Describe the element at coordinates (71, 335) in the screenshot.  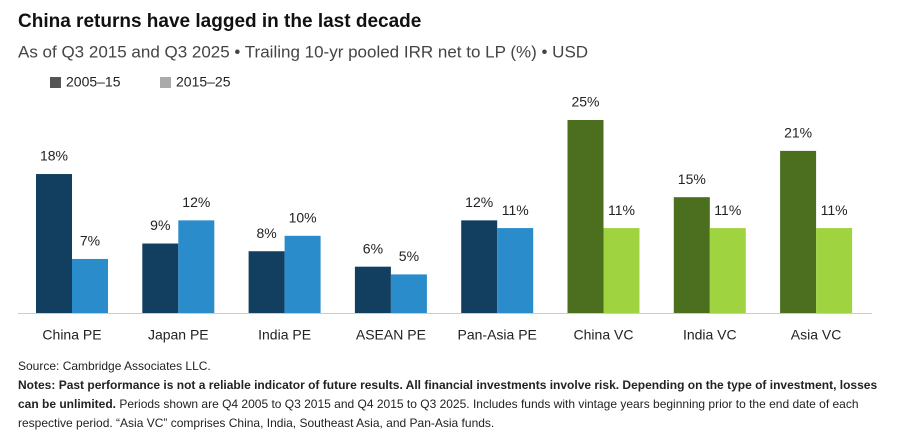
I see `x-tick-label: China PE` at that location.